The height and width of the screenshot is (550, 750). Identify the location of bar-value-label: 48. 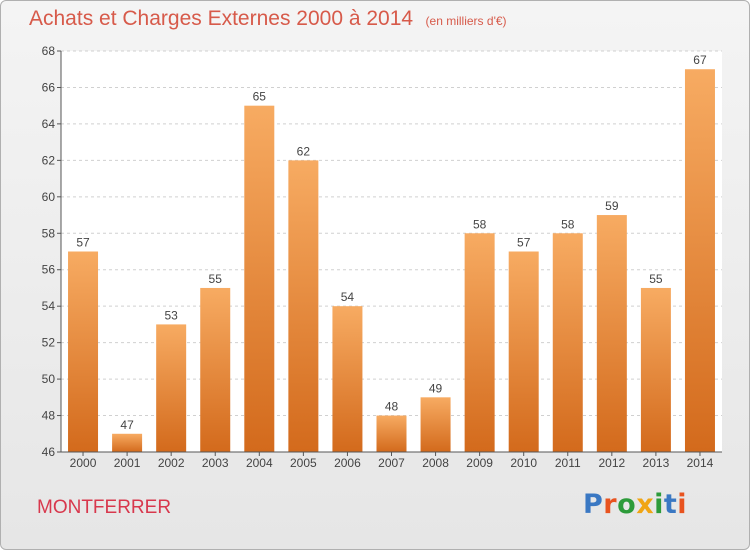
(392, 407).